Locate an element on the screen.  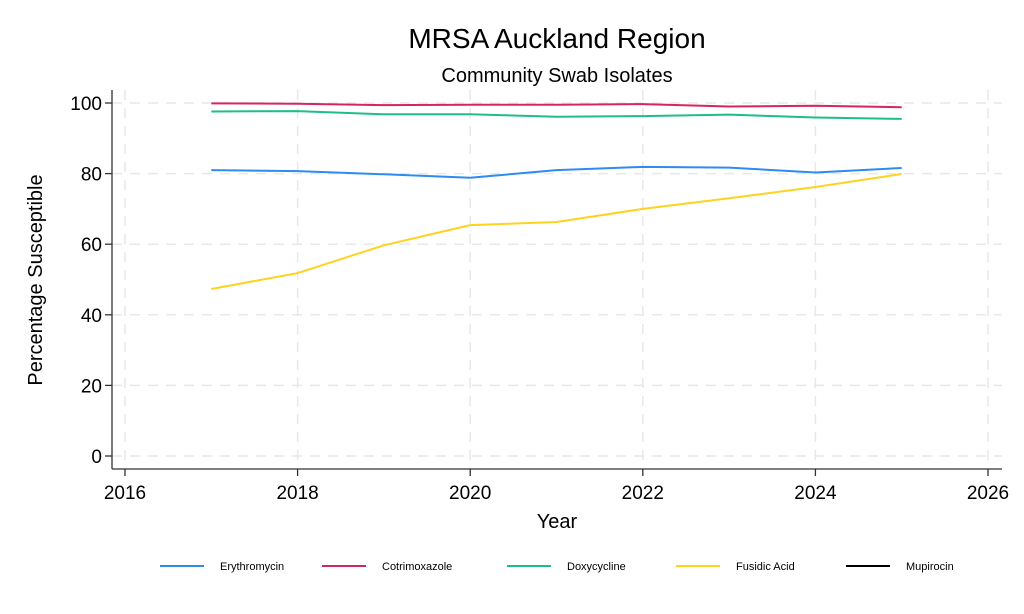
legend-item-cotrimoxazole: Cotrimoxazole is located at coordinates (387, 567).